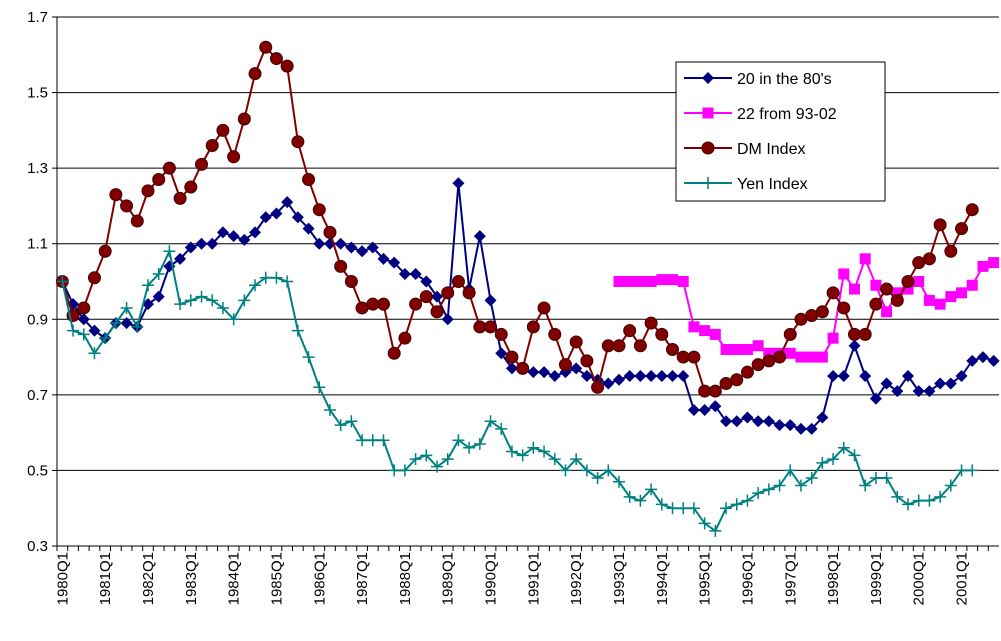  Describe the element at coordinates (276, 578) in the screenshot. I see `x-tick-label: 1985Q1` at that location.